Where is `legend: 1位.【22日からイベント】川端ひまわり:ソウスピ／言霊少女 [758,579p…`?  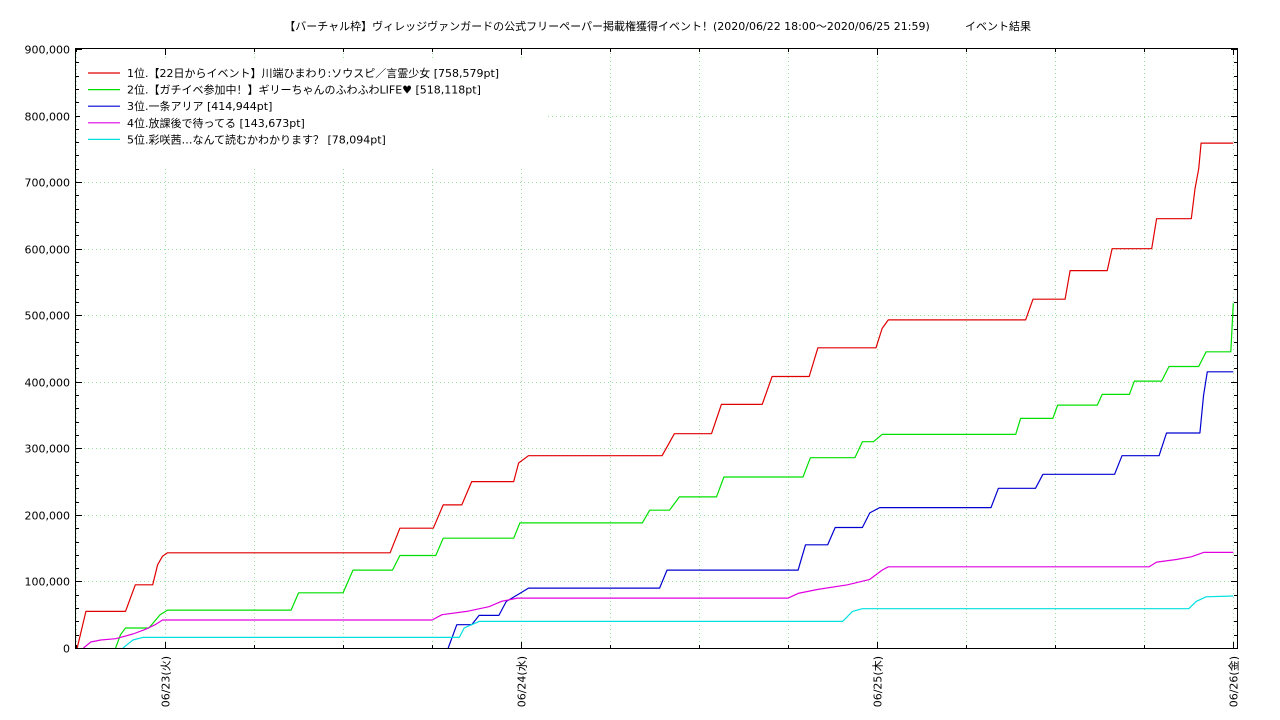
legend: 1位.【22日からイベント】川端ひまわり:ソウスピ／言霊少女 [758,579p… is located at coordinates (312, 114).